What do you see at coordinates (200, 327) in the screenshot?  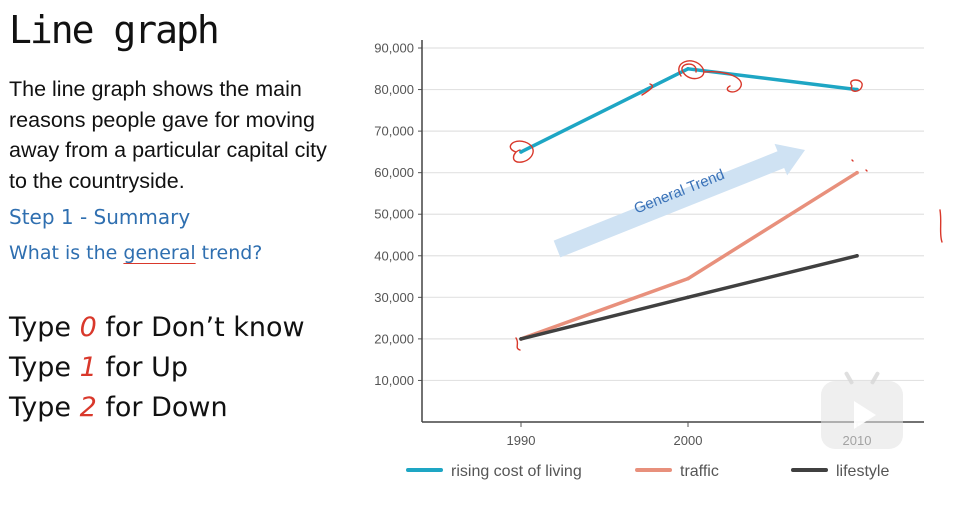 I see `option-text: for Don’t know` at bounding box center [200, 327].